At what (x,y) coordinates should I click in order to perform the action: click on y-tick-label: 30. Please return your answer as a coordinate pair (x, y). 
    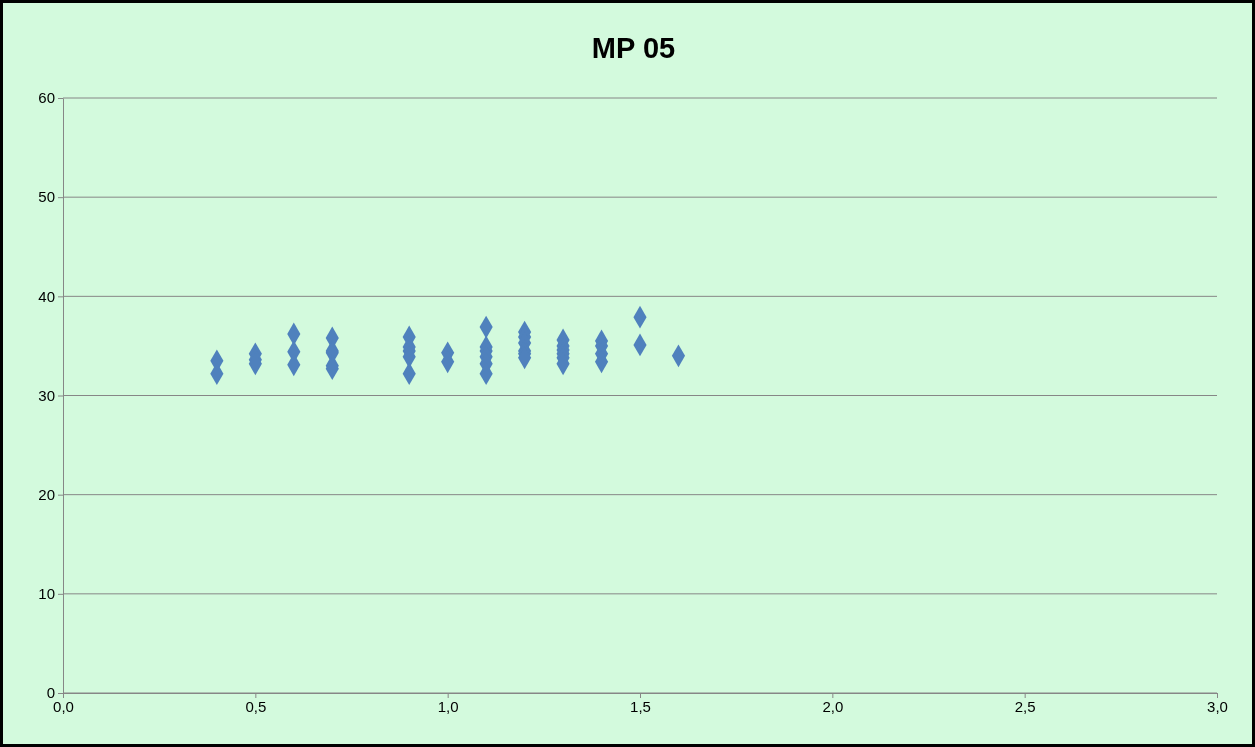
    Looking at the image, I should click on (46, 395).